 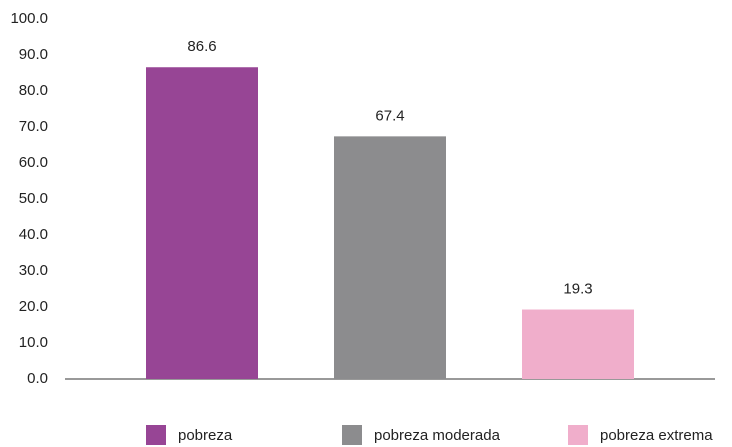 I want to click on legend-label: pobreza extrema, so click(x=656, y=435).